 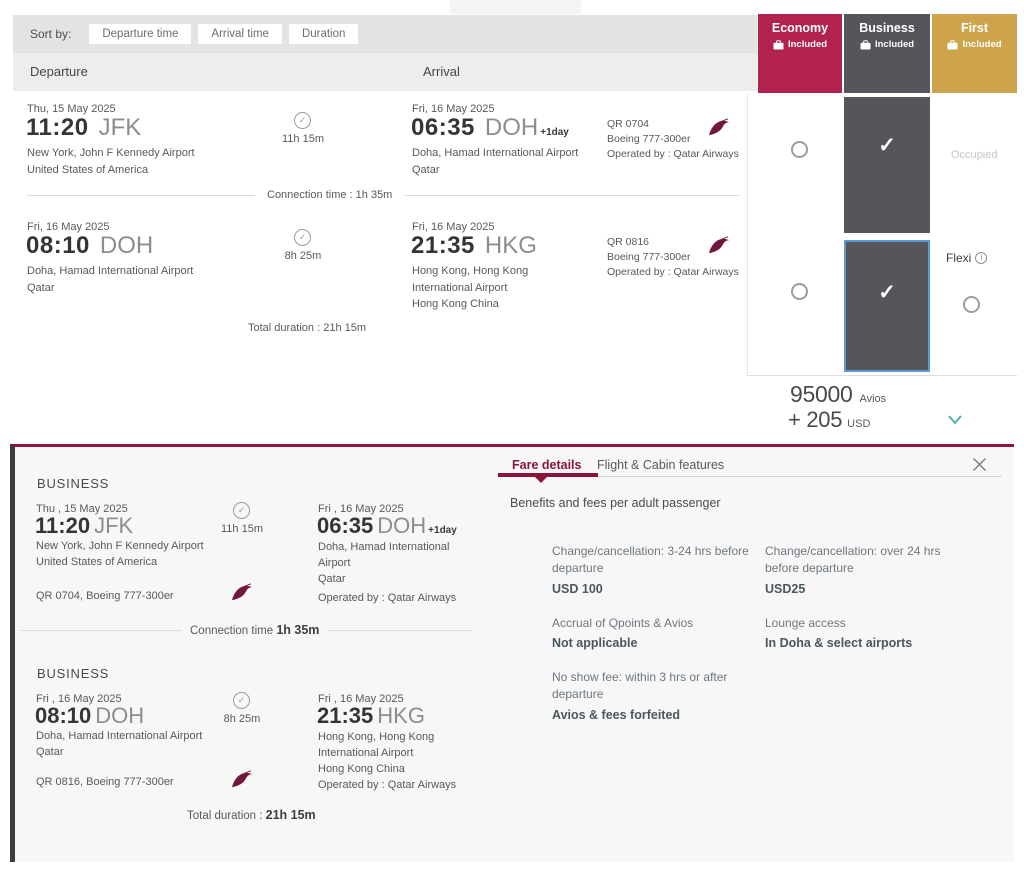 What do you see at coordinates (242, 719) in the screenshot?
I see `panel-segment2-duration: 8h 25m` at bounding box center [242, 719].